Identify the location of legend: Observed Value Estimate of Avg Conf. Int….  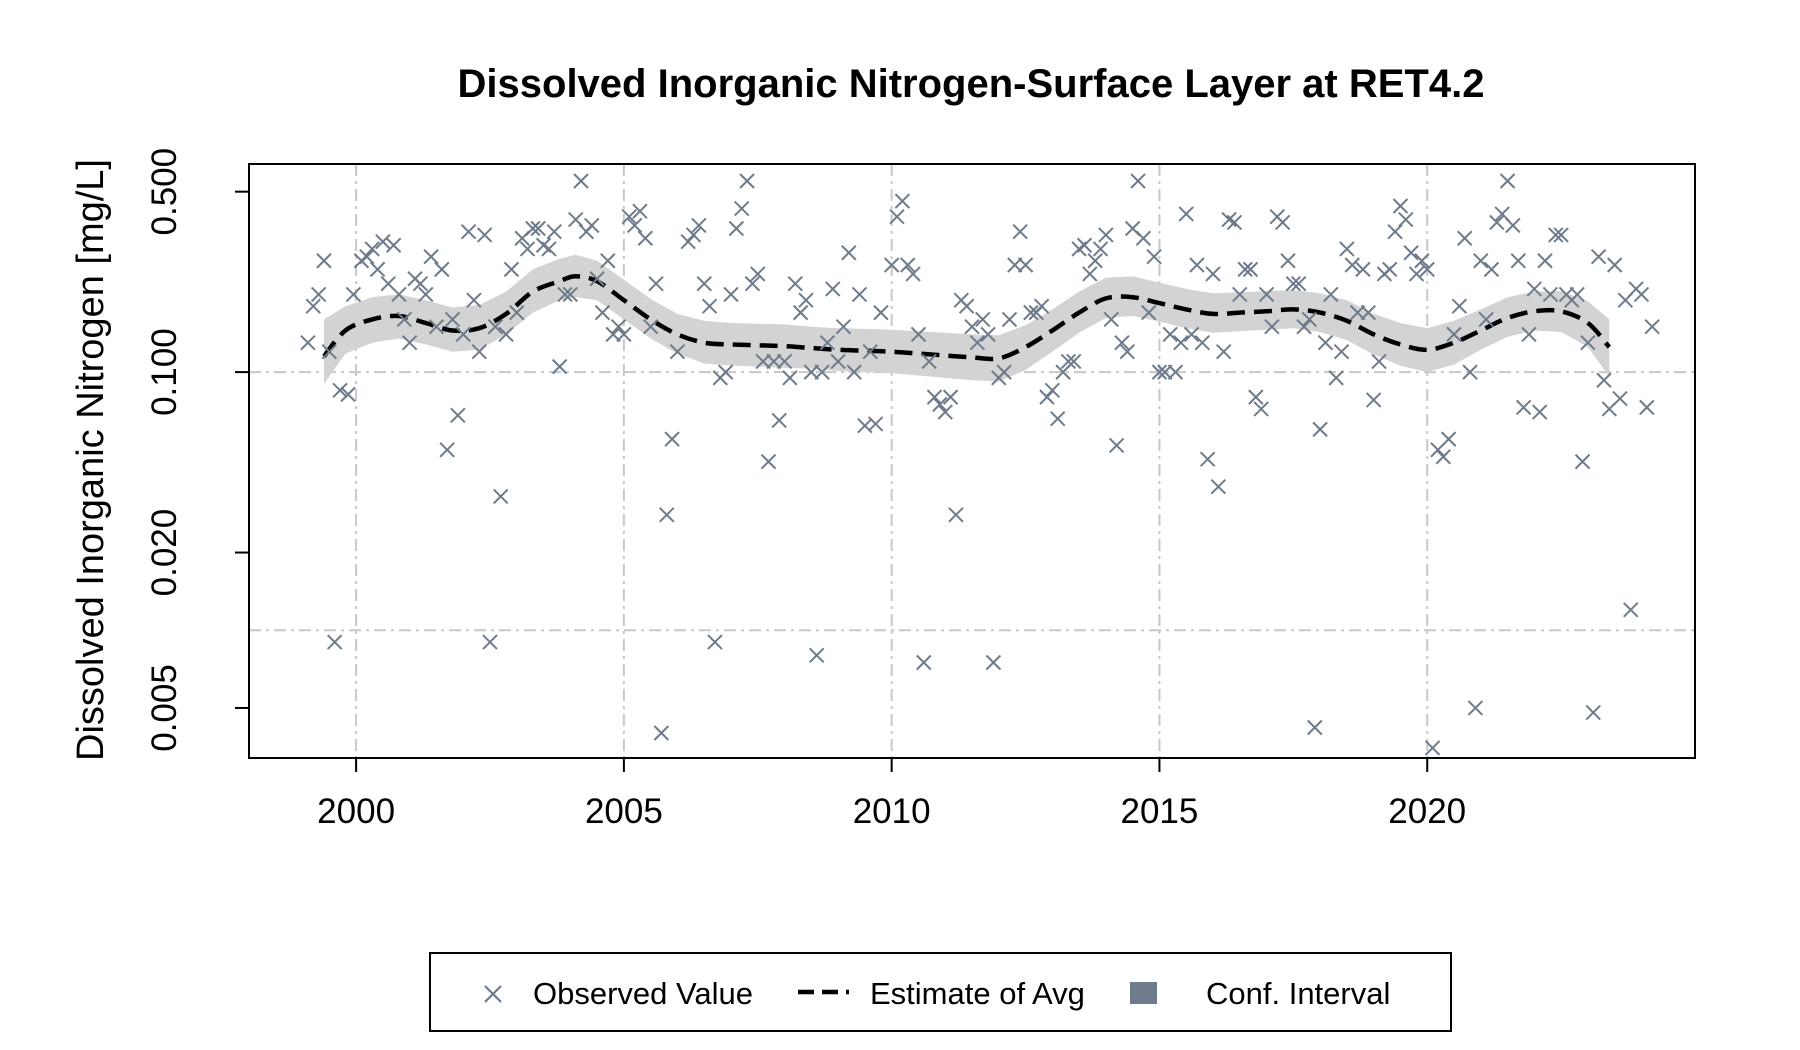
(940, 992).